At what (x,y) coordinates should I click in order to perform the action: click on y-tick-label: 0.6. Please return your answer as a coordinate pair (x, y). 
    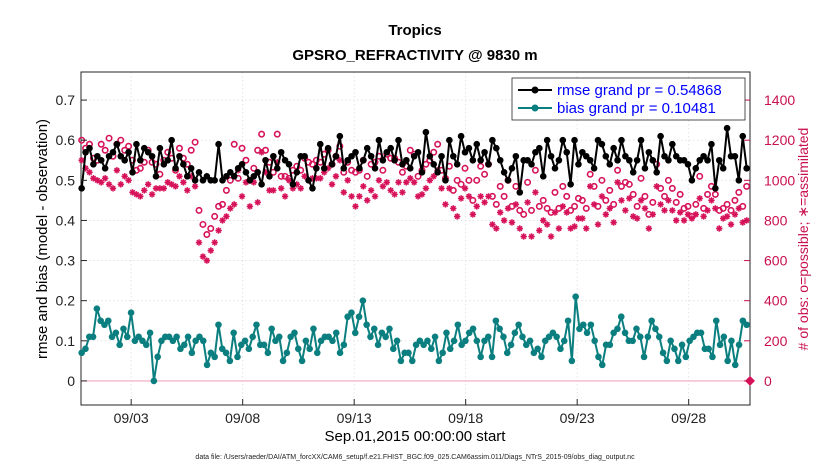
    Looking at the image, I should click on (66, 140).